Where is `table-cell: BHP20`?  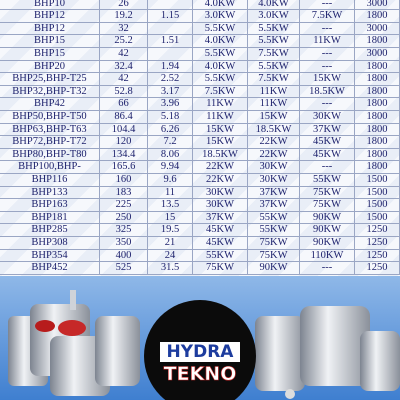
table-cell: BHP20 is located at coordinates (50, 67).